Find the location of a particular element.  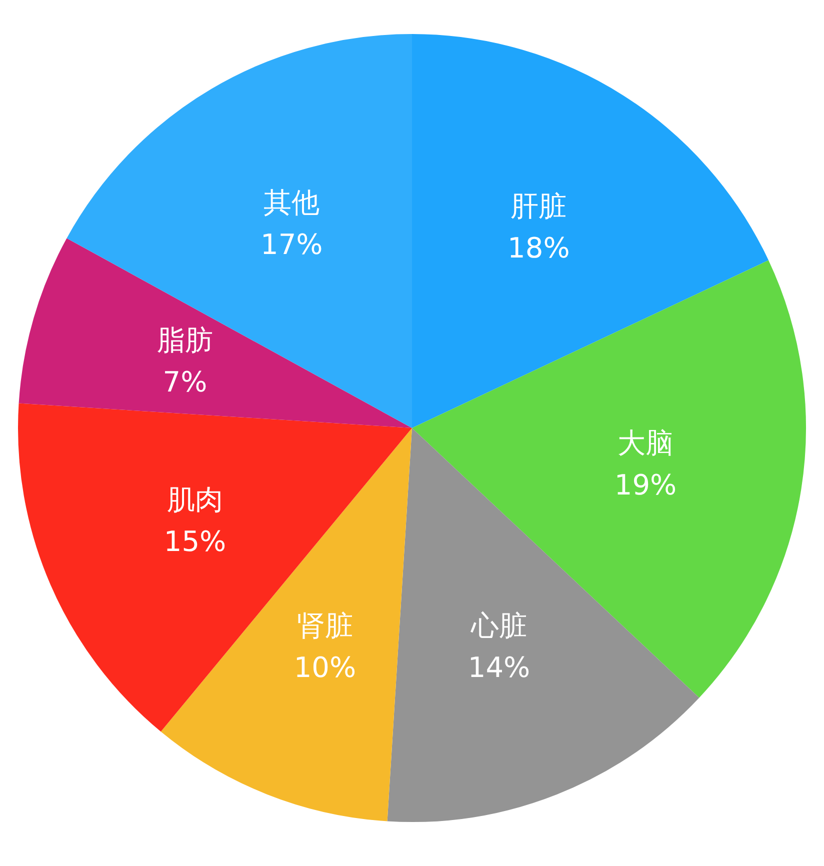

slice-label: 肝脏 is located at coordinates (538, 206).